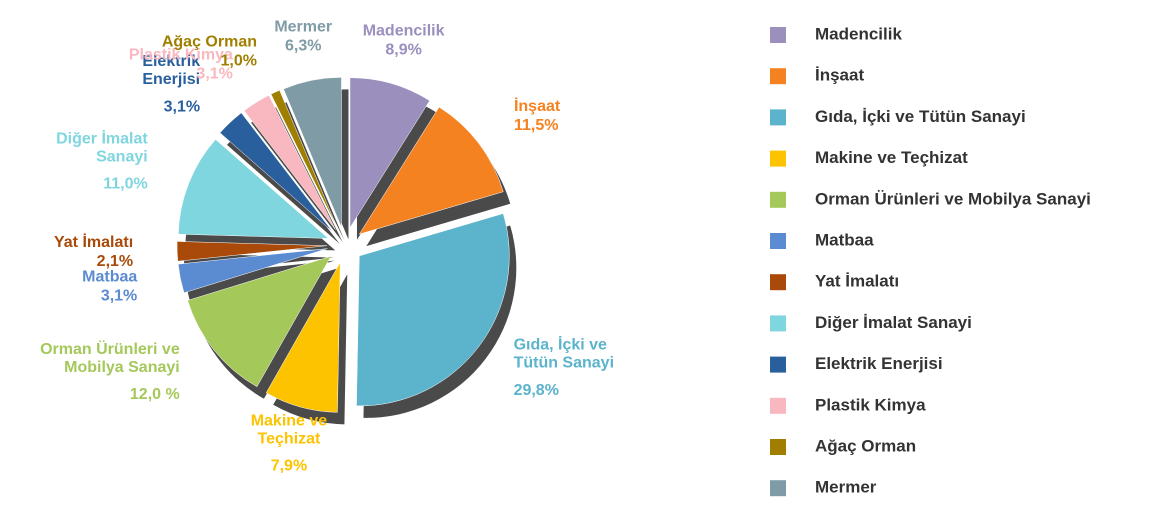 The image size is (1154, 507). I want to click on value-label: 12,0 %, so click(155, 394).